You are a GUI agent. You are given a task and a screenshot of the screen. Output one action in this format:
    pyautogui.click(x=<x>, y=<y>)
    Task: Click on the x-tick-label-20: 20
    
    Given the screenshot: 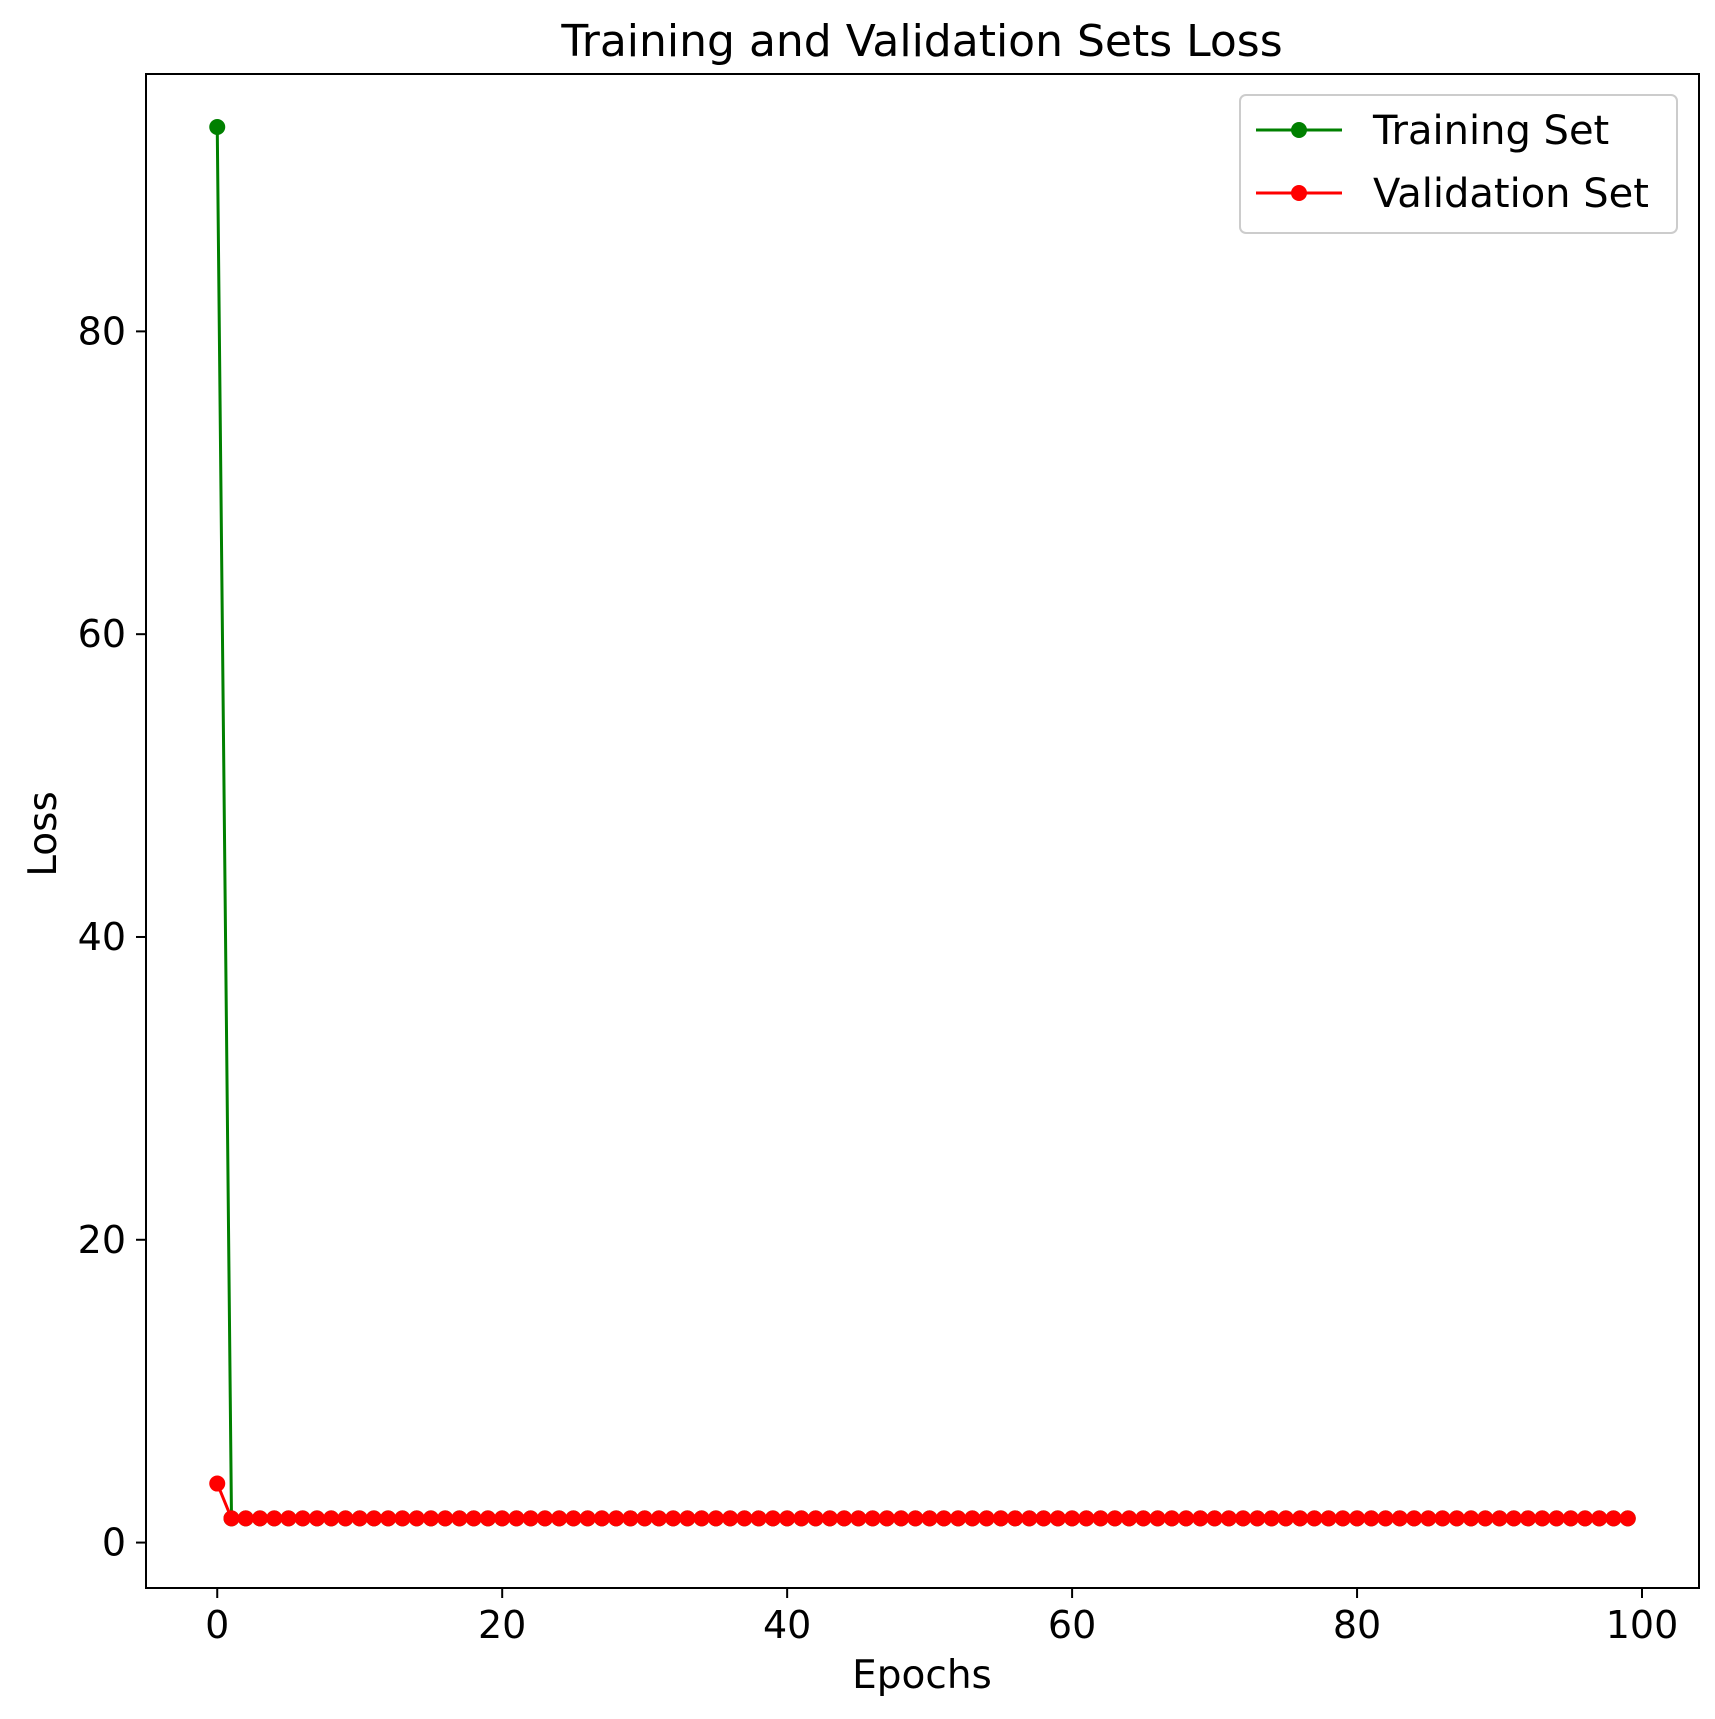 What is the action you would take?
    pyautogui.click(x=502, y=1625)
    